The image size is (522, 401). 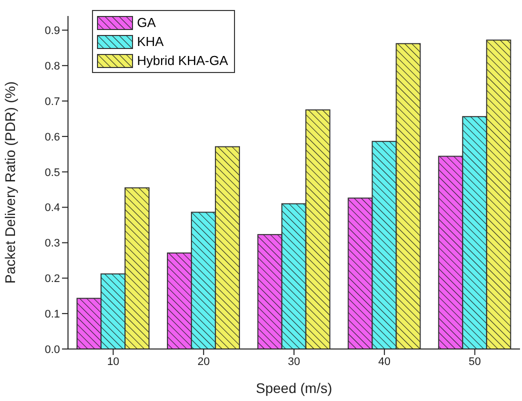 I want to click on y-tick-label: 0.5, so click(x=52, y=172).